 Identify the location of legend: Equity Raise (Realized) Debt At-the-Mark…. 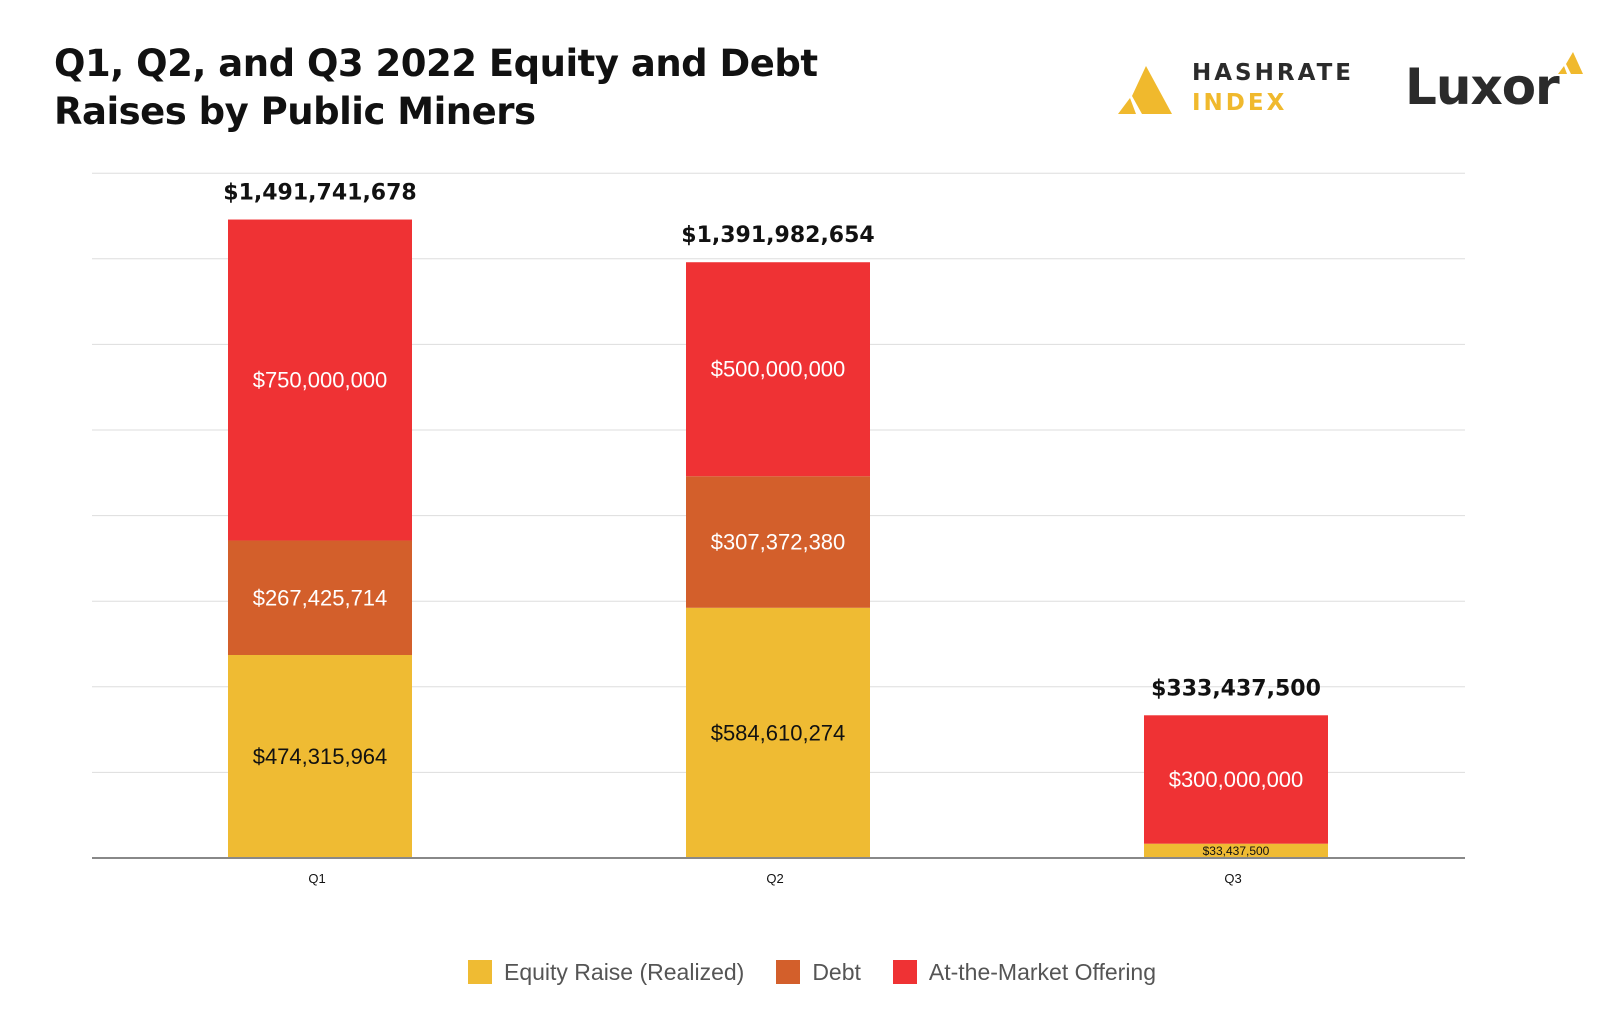
(812, 972).